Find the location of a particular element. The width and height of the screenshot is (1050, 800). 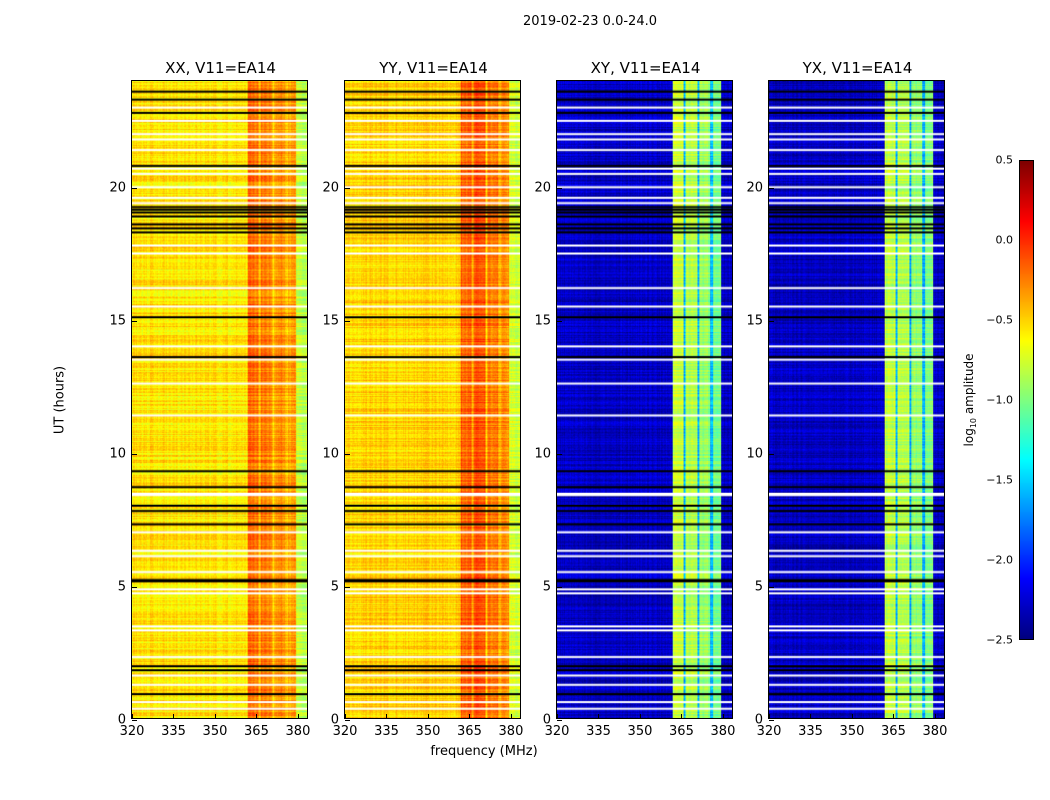

colorbar-tick-label: 0.0 is located at coordinates (1004, 240).